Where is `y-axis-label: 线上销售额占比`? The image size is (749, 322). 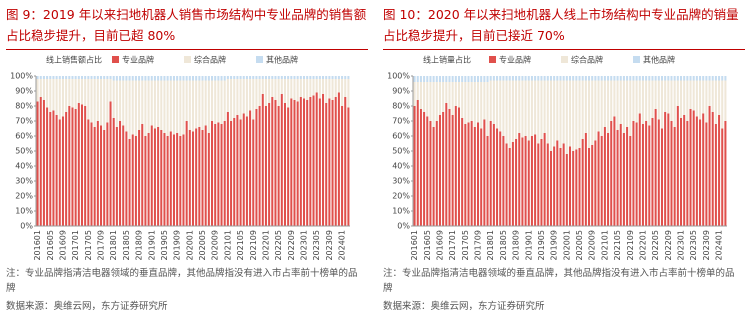 y-axis-label: 线上销售额占比 is located at coordinates (74, 60).